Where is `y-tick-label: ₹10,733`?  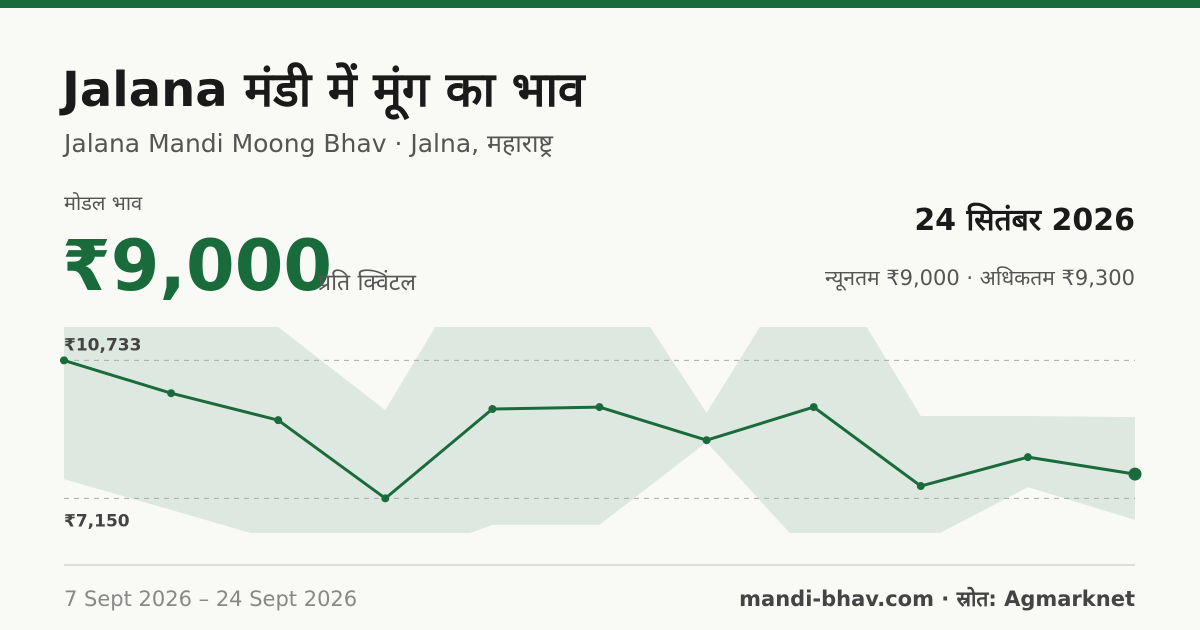 y-tick-label: ₹10,733 is located at coordinates (102, 345).